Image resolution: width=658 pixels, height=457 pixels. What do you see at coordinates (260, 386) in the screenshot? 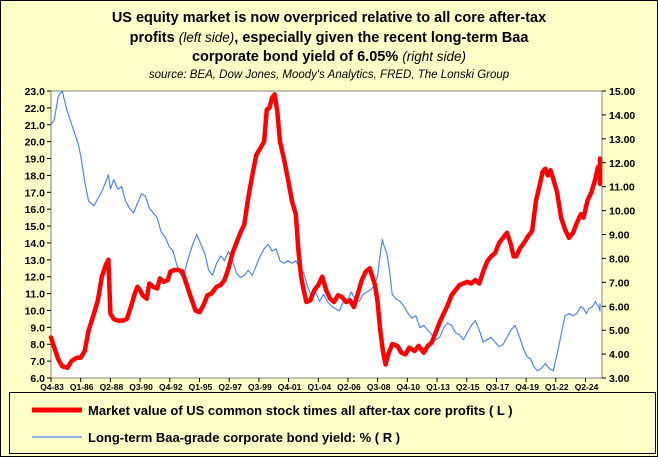
I see `x-tick-label: Q3-99` at bounding box center [260, 386].